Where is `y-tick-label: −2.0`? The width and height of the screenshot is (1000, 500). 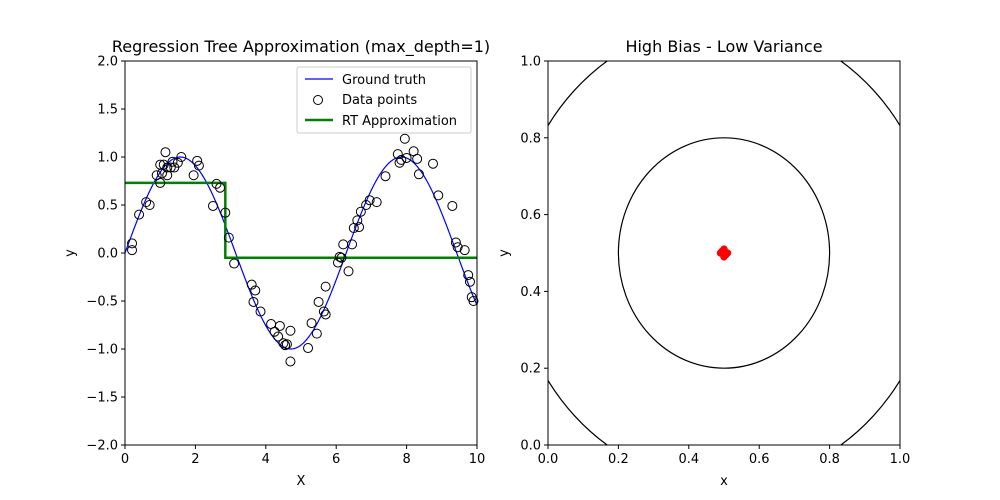
y-tick-label: −2.0 is located at coordinates (102, 446).